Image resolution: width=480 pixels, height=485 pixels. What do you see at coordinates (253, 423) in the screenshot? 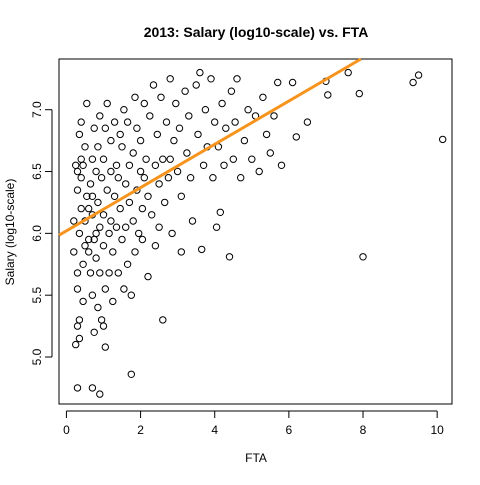
I see `x-axis: 0 2 4 6 8 10` at bounding box center [253, 423].